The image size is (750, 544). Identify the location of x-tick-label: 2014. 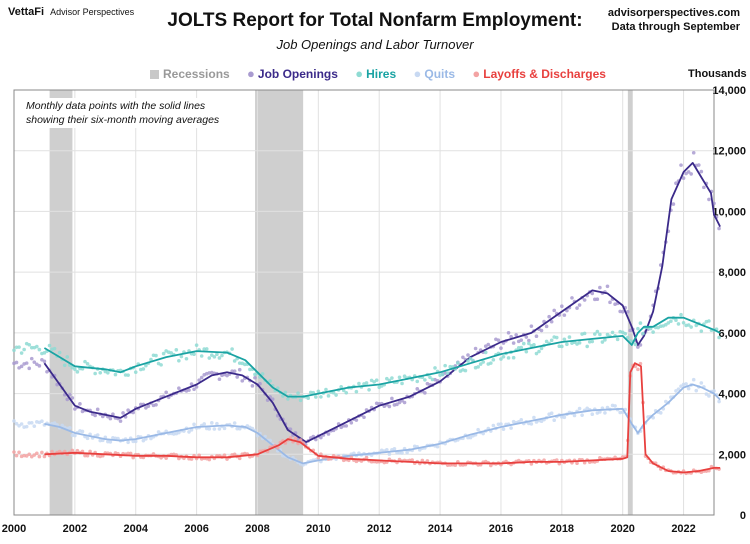
(440, 529).